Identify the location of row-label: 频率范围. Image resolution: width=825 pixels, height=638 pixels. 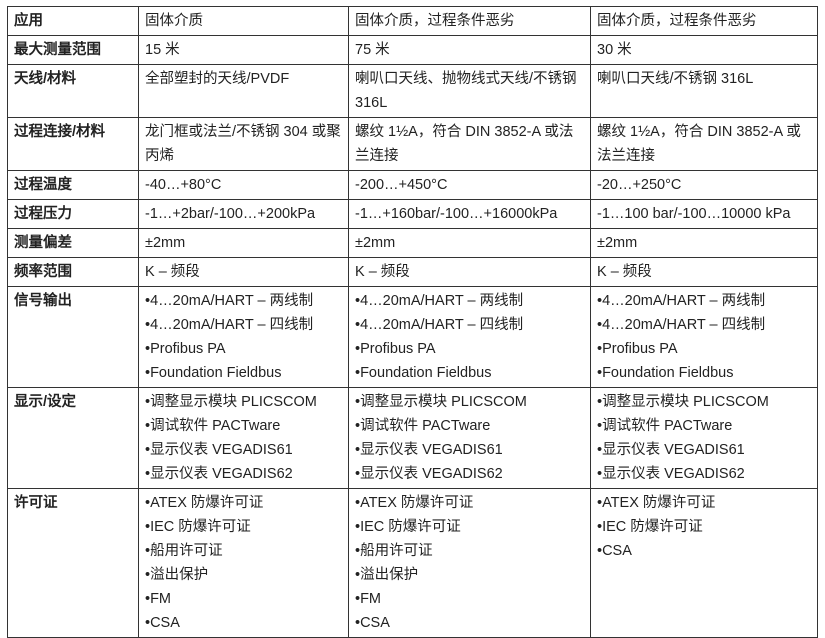
(73, 272).